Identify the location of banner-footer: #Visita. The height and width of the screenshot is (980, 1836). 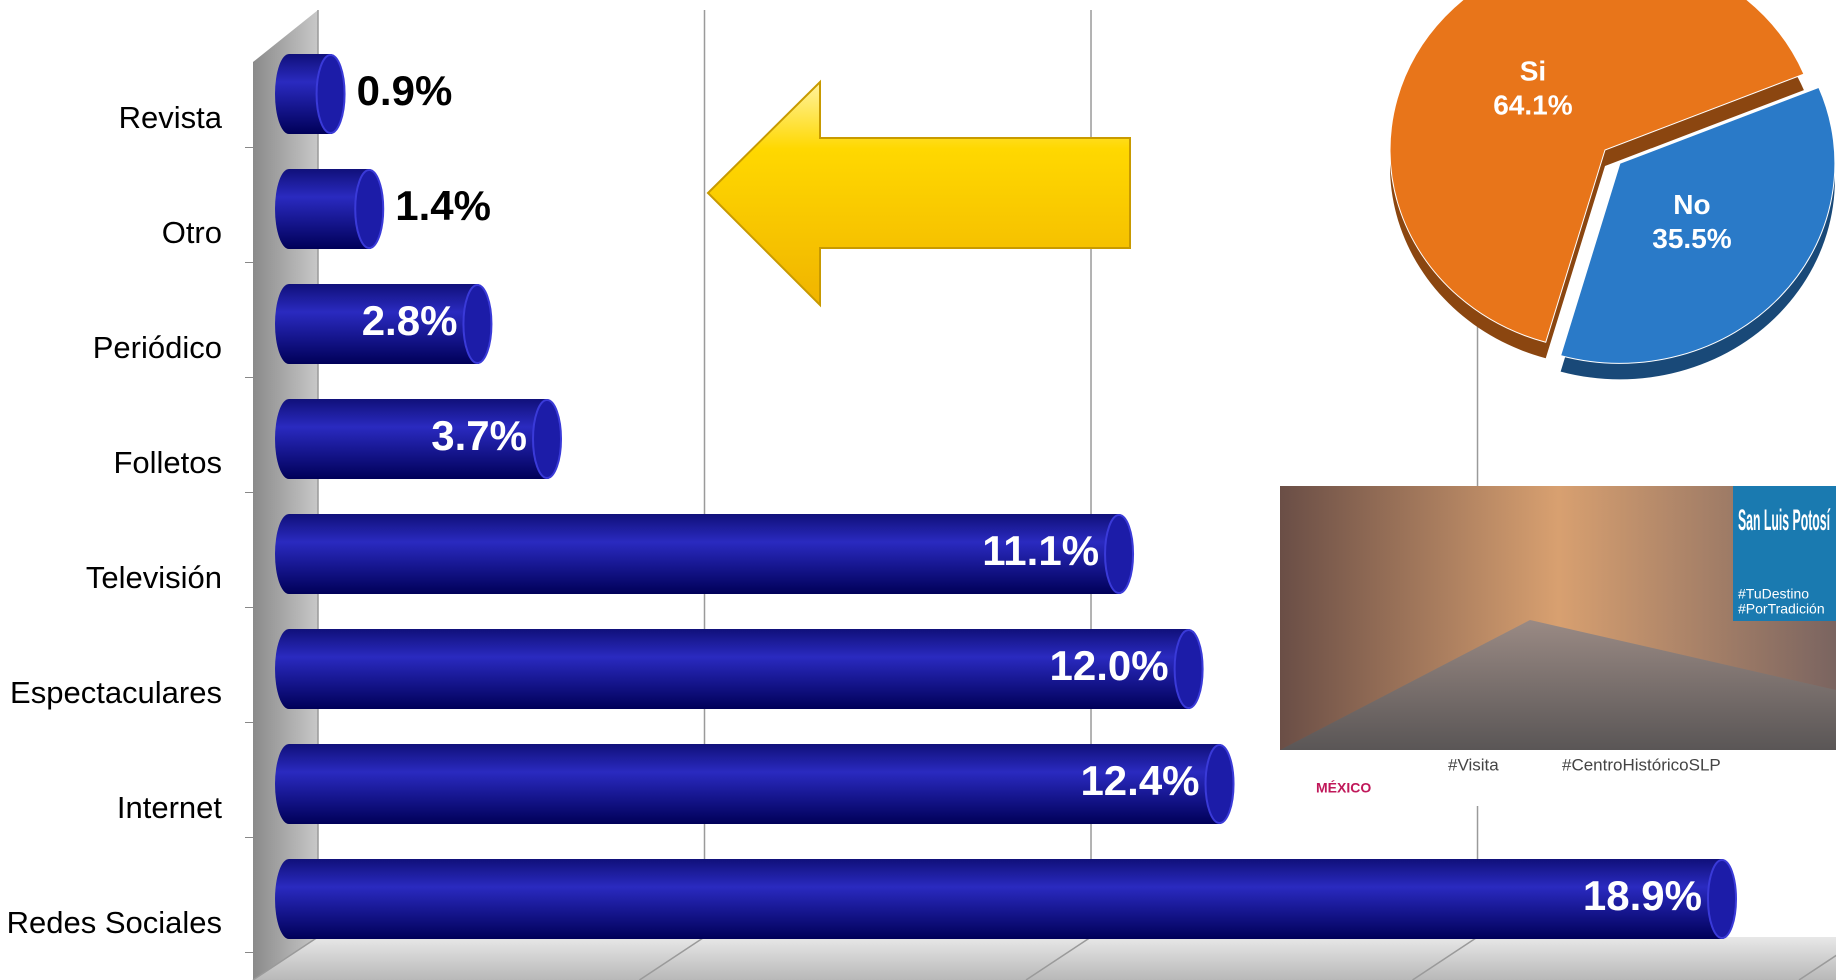
(1473, 764).